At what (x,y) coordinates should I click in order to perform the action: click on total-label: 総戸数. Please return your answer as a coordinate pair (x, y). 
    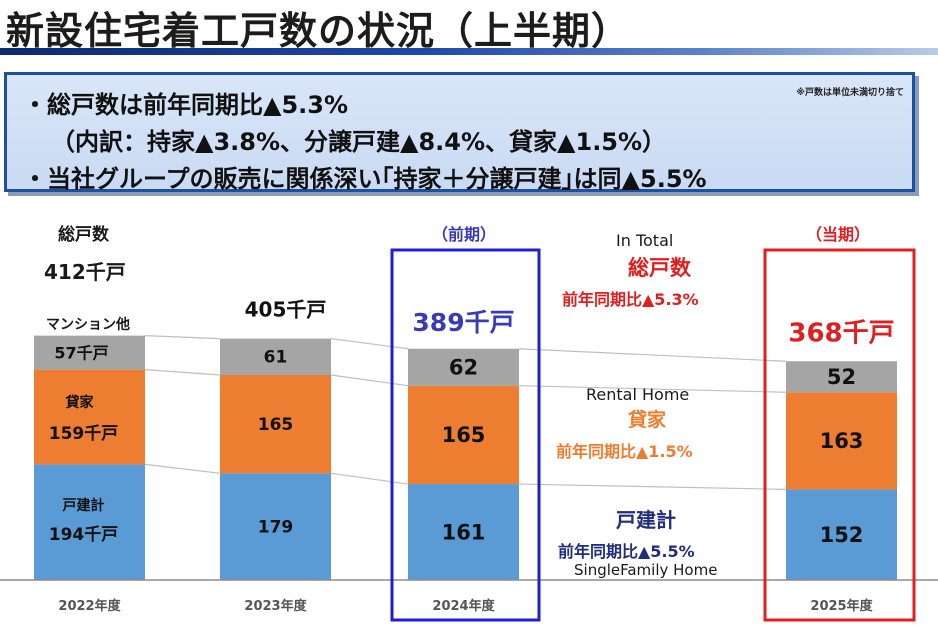
    Looking at the image, I should click on (83, 235).